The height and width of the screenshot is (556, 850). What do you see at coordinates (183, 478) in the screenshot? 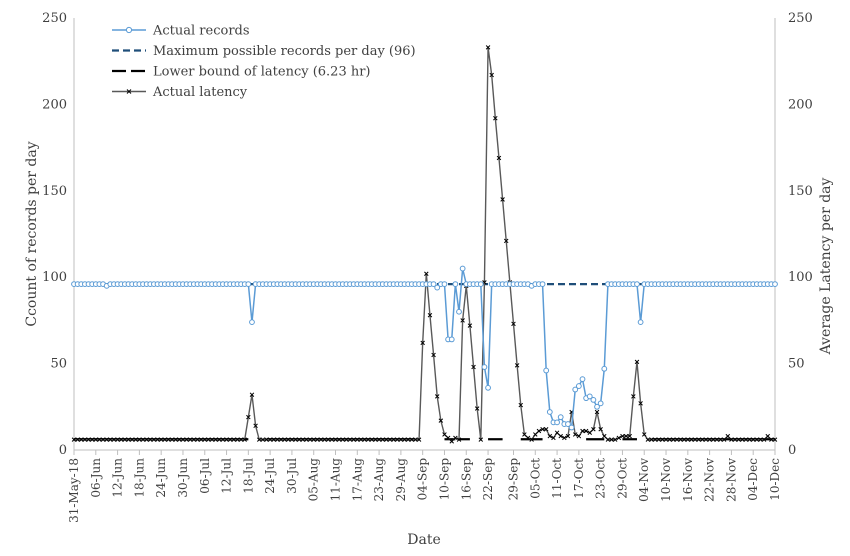
I see `x-tick-label: 30-Jun` at bounding box center [183, 478].